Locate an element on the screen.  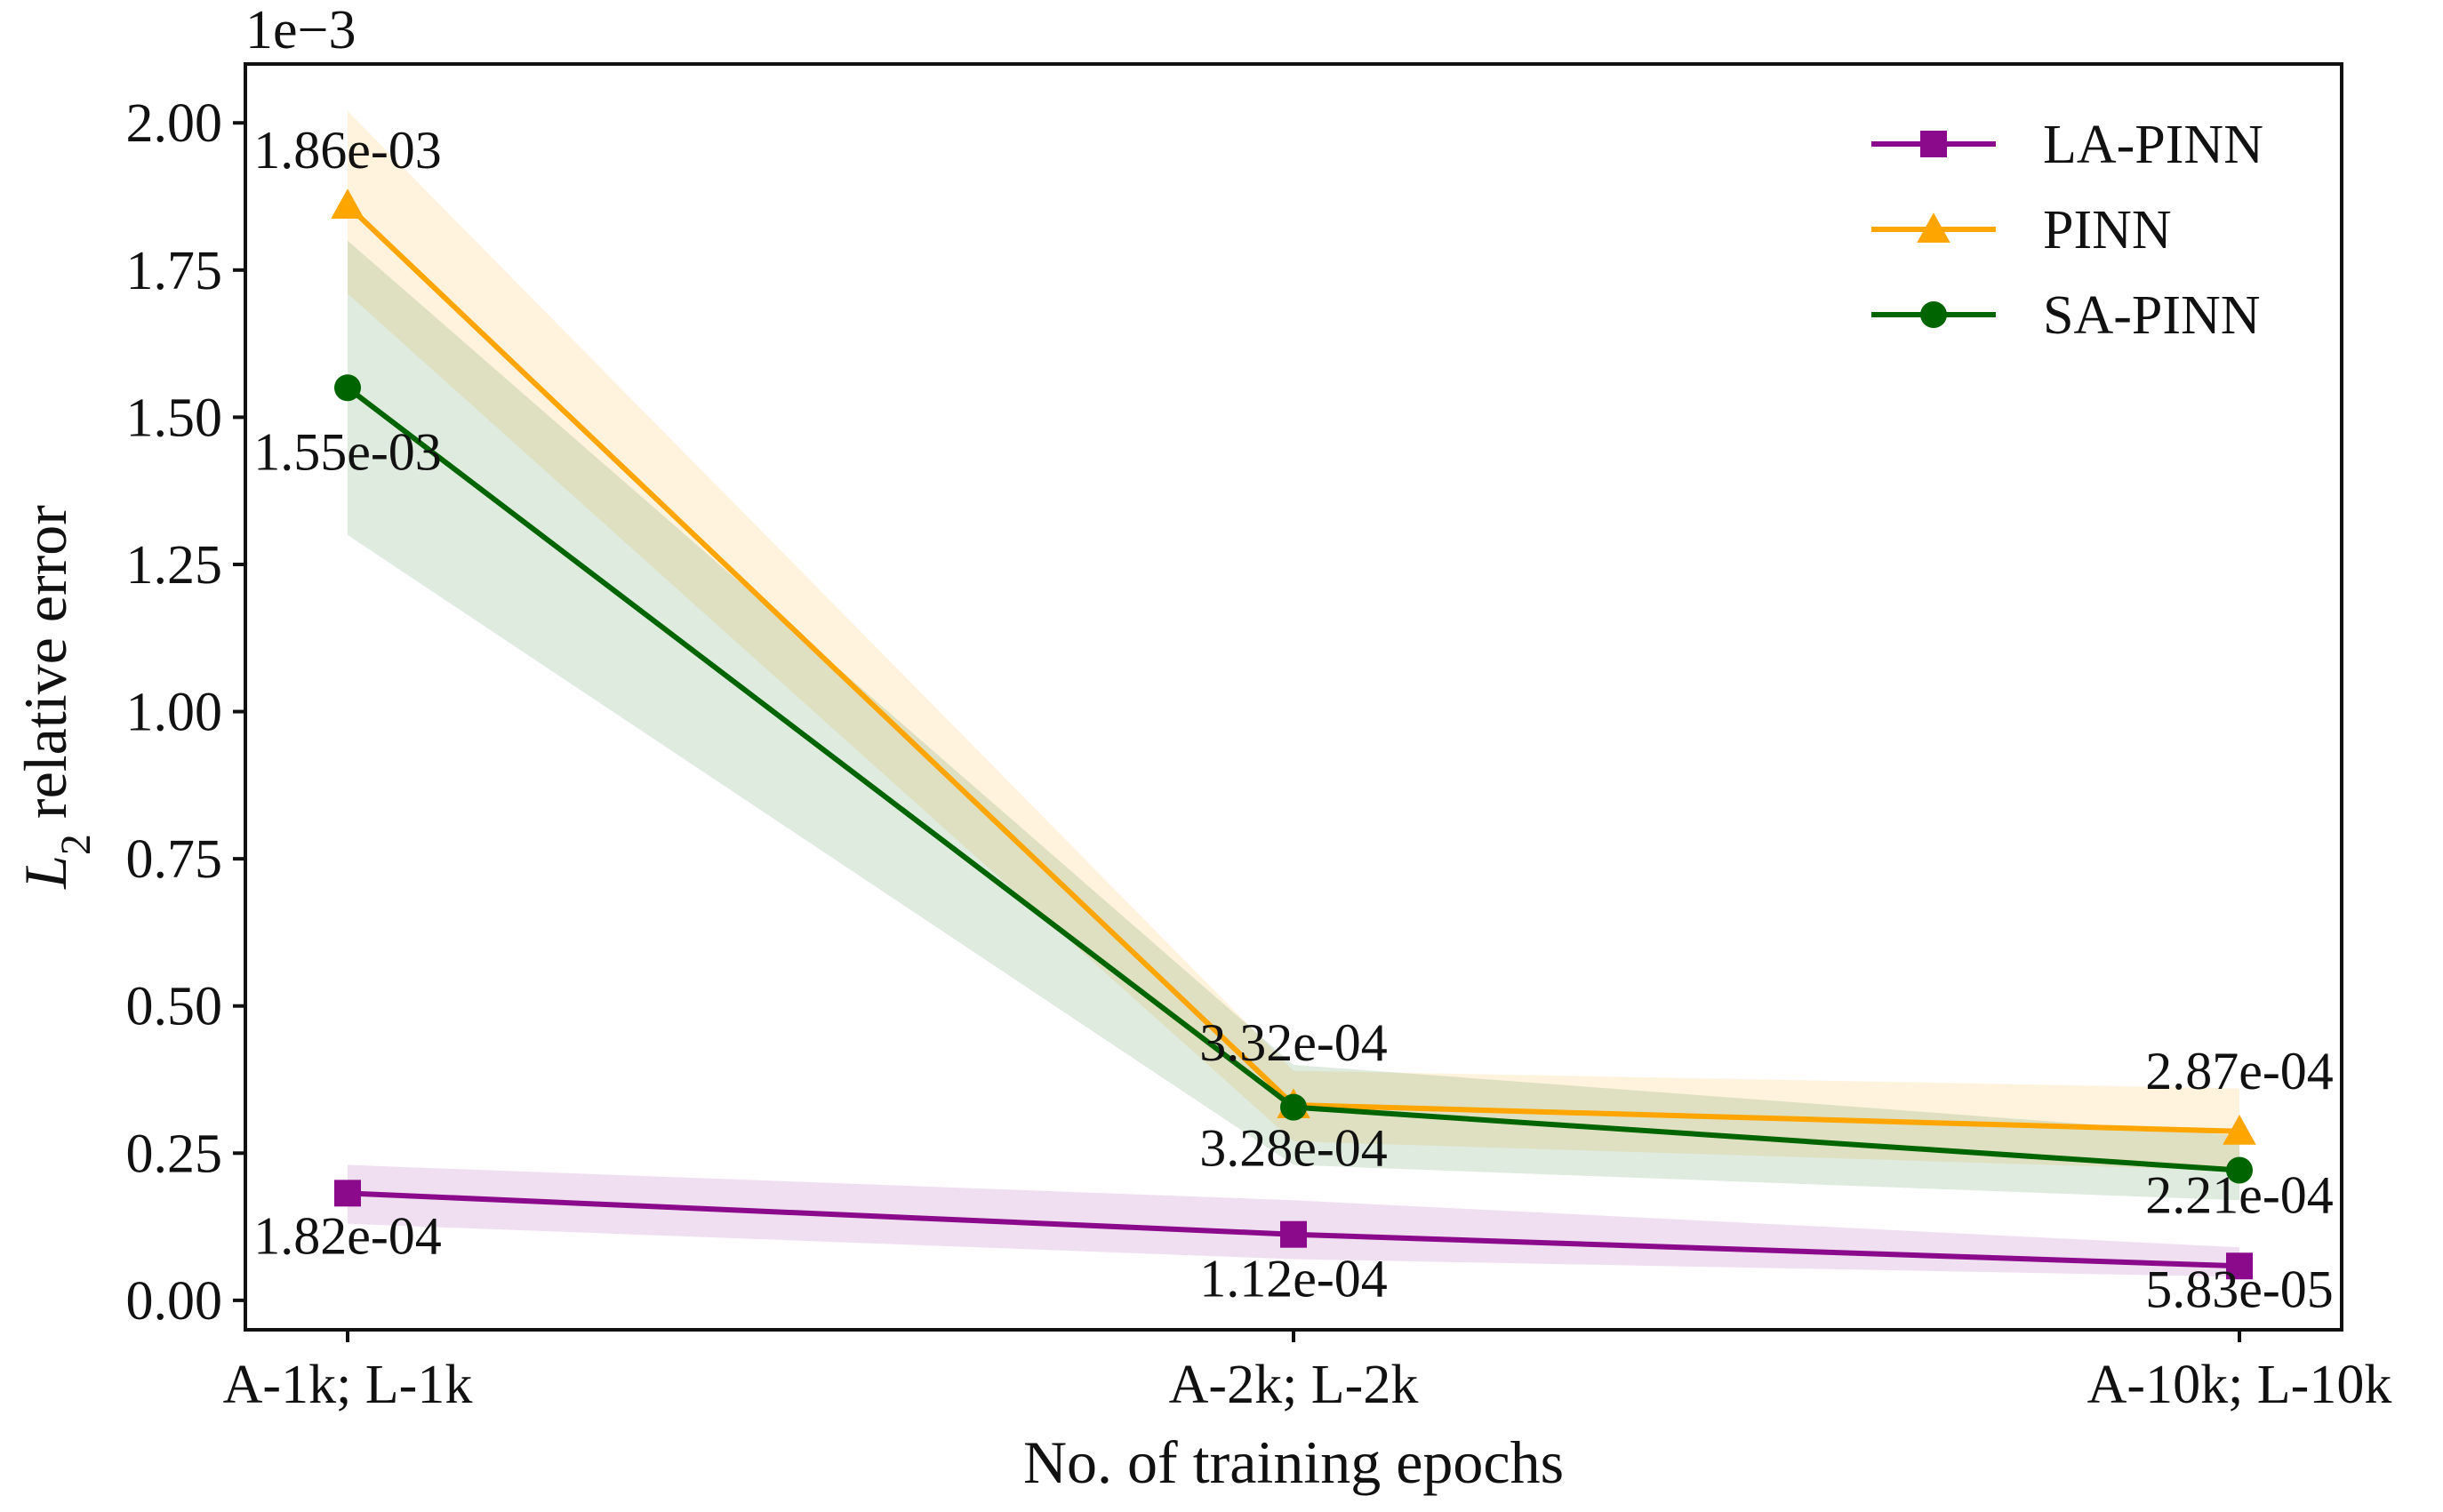
y-tick-label-8: 2.00 is located at coordinates (174, 123).